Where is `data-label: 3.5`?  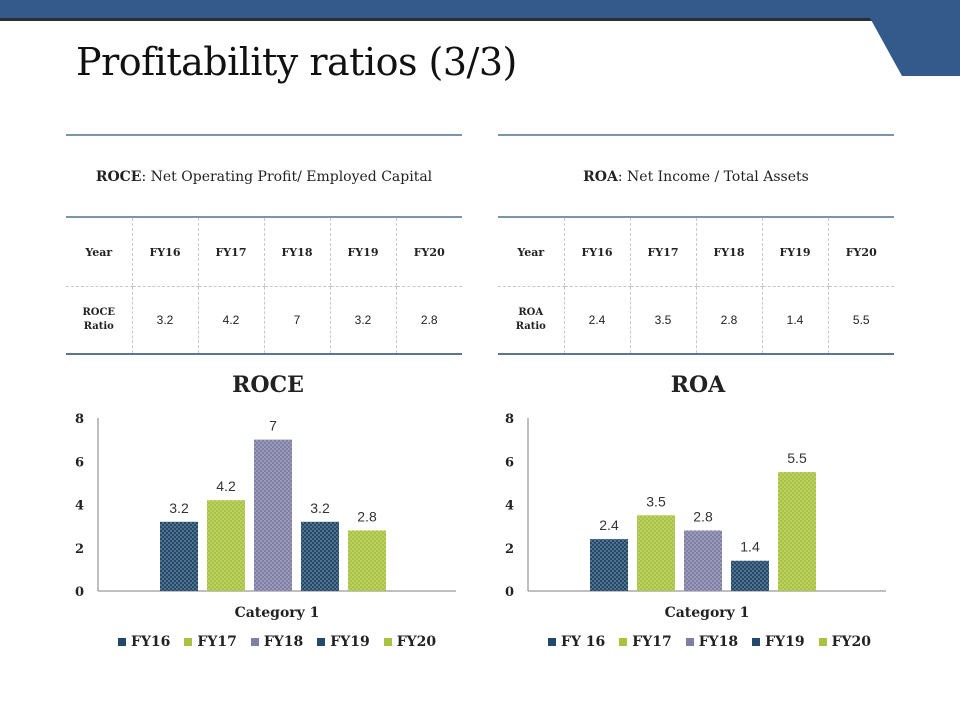
data-label: 3.5 is located at coordinates (656, 501).